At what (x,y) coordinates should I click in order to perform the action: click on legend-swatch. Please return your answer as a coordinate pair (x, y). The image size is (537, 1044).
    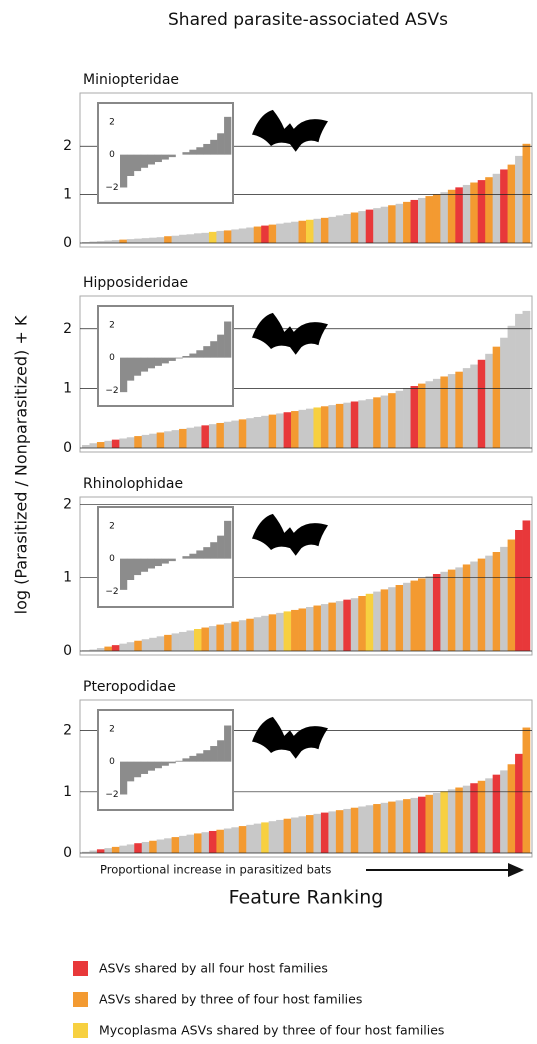
    Looking at the image, I should click on (80, 968).